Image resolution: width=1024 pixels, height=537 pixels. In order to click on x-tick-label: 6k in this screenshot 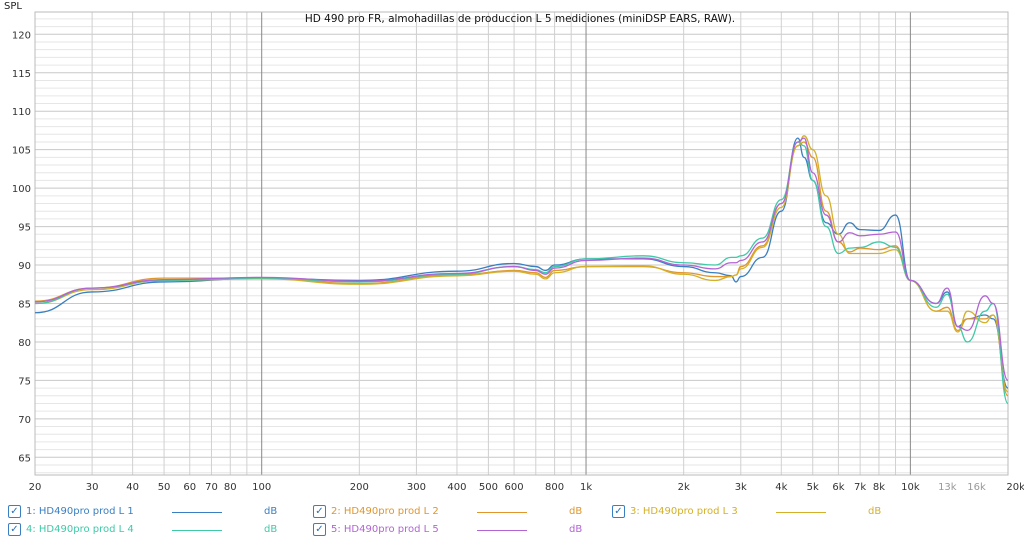, I will do `click(838, 487)`.